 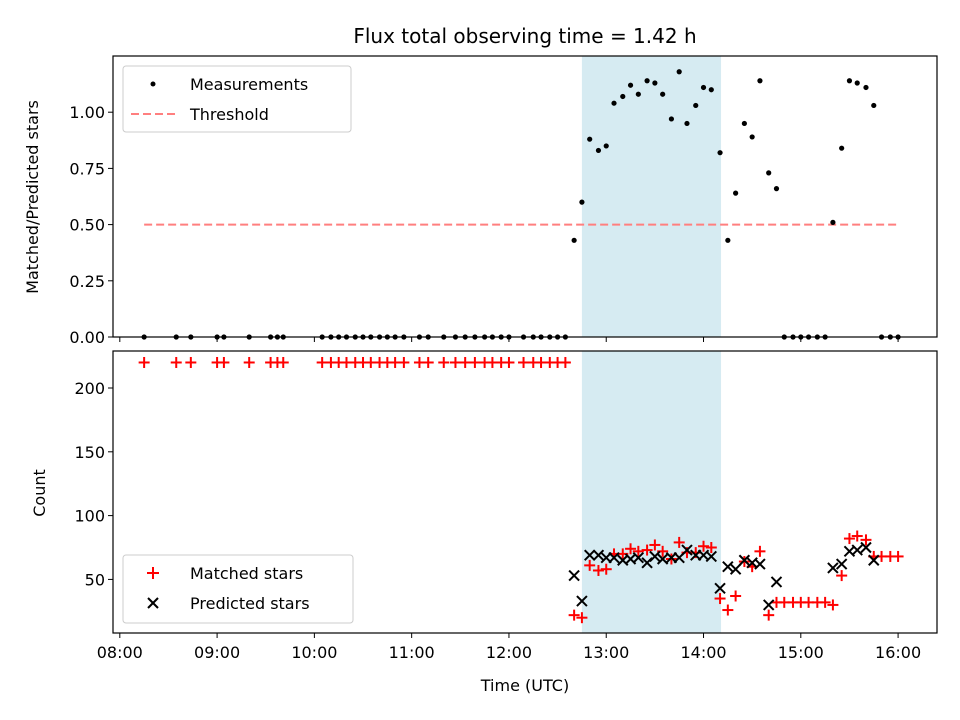 What do you see at coordinates (509, 339) in the screenshot?
I see `top-x-ticks` at bounding box center [509, 339].